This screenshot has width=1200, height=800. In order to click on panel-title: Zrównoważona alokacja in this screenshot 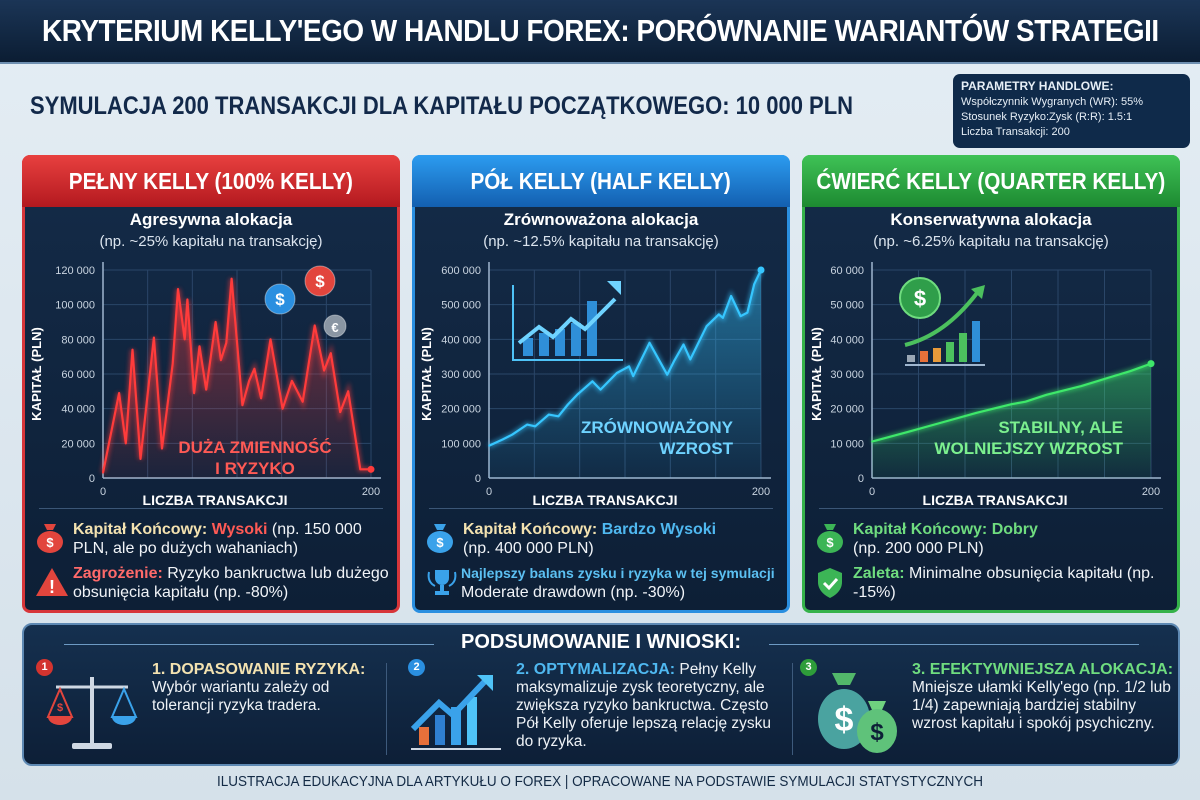, I will do `click(601, 219)`.